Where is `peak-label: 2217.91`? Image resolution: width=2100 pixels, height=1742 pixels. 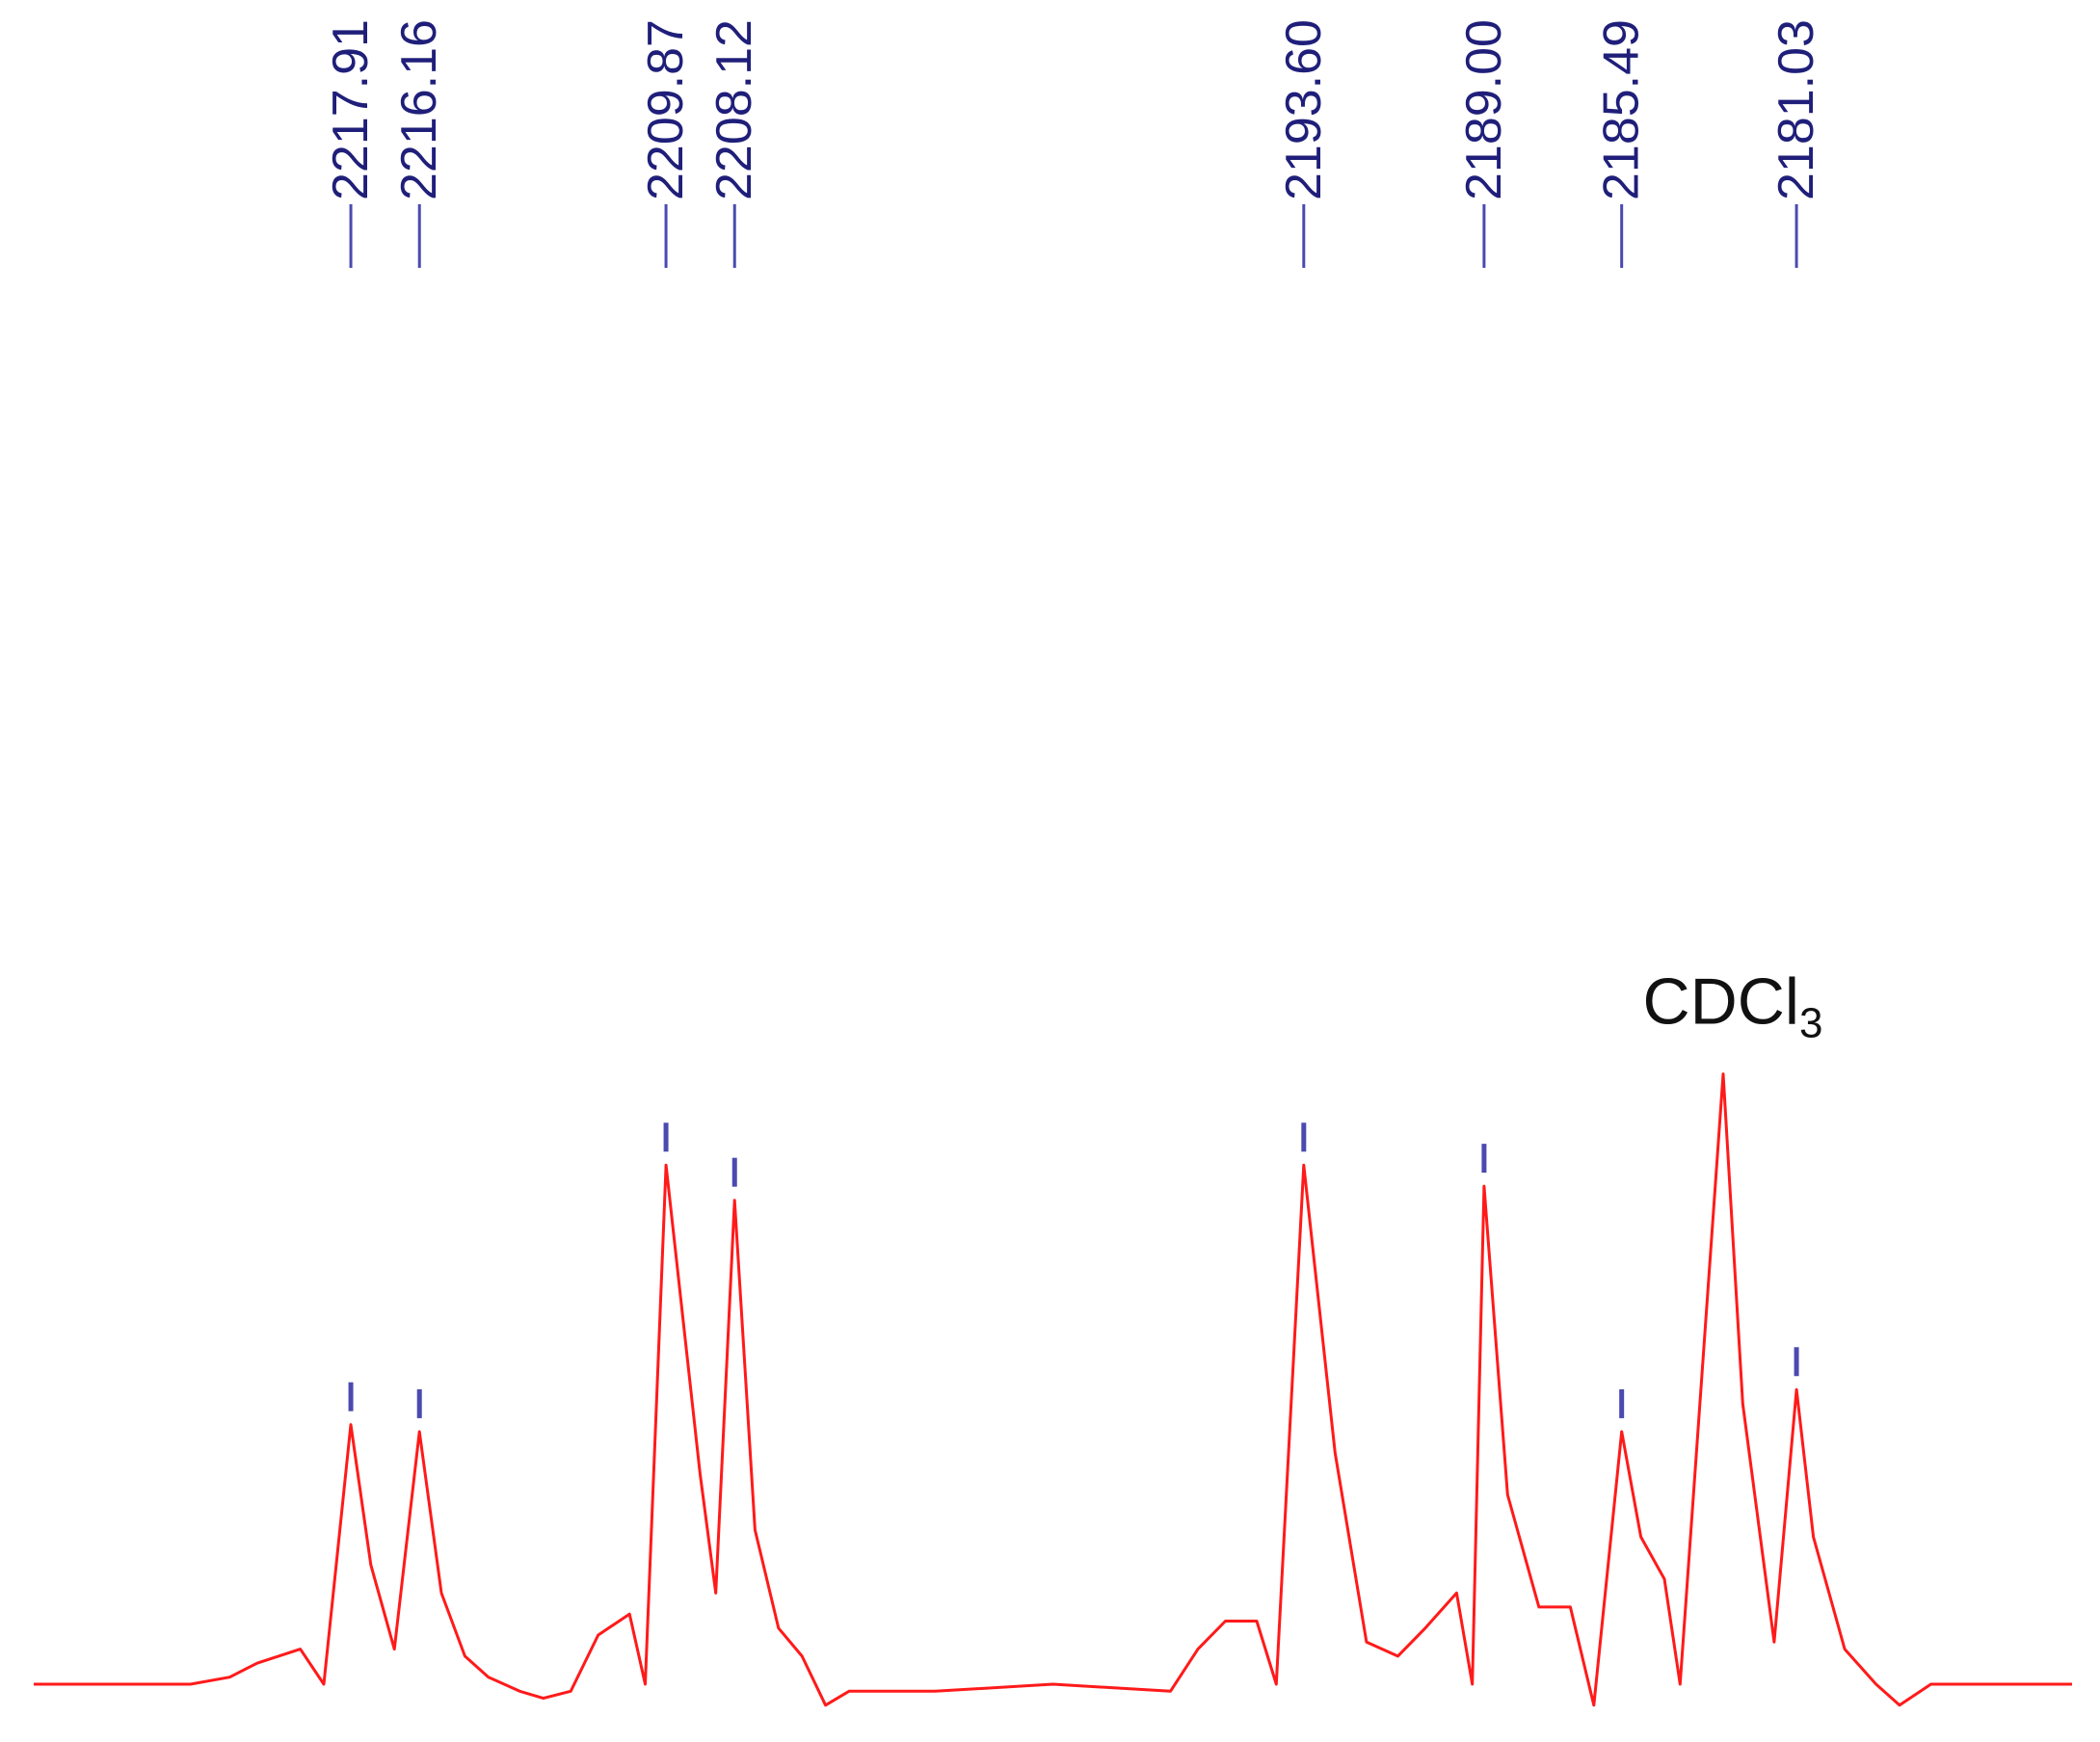 peak-label: 2217.91 is located at coordinates (351, 109).